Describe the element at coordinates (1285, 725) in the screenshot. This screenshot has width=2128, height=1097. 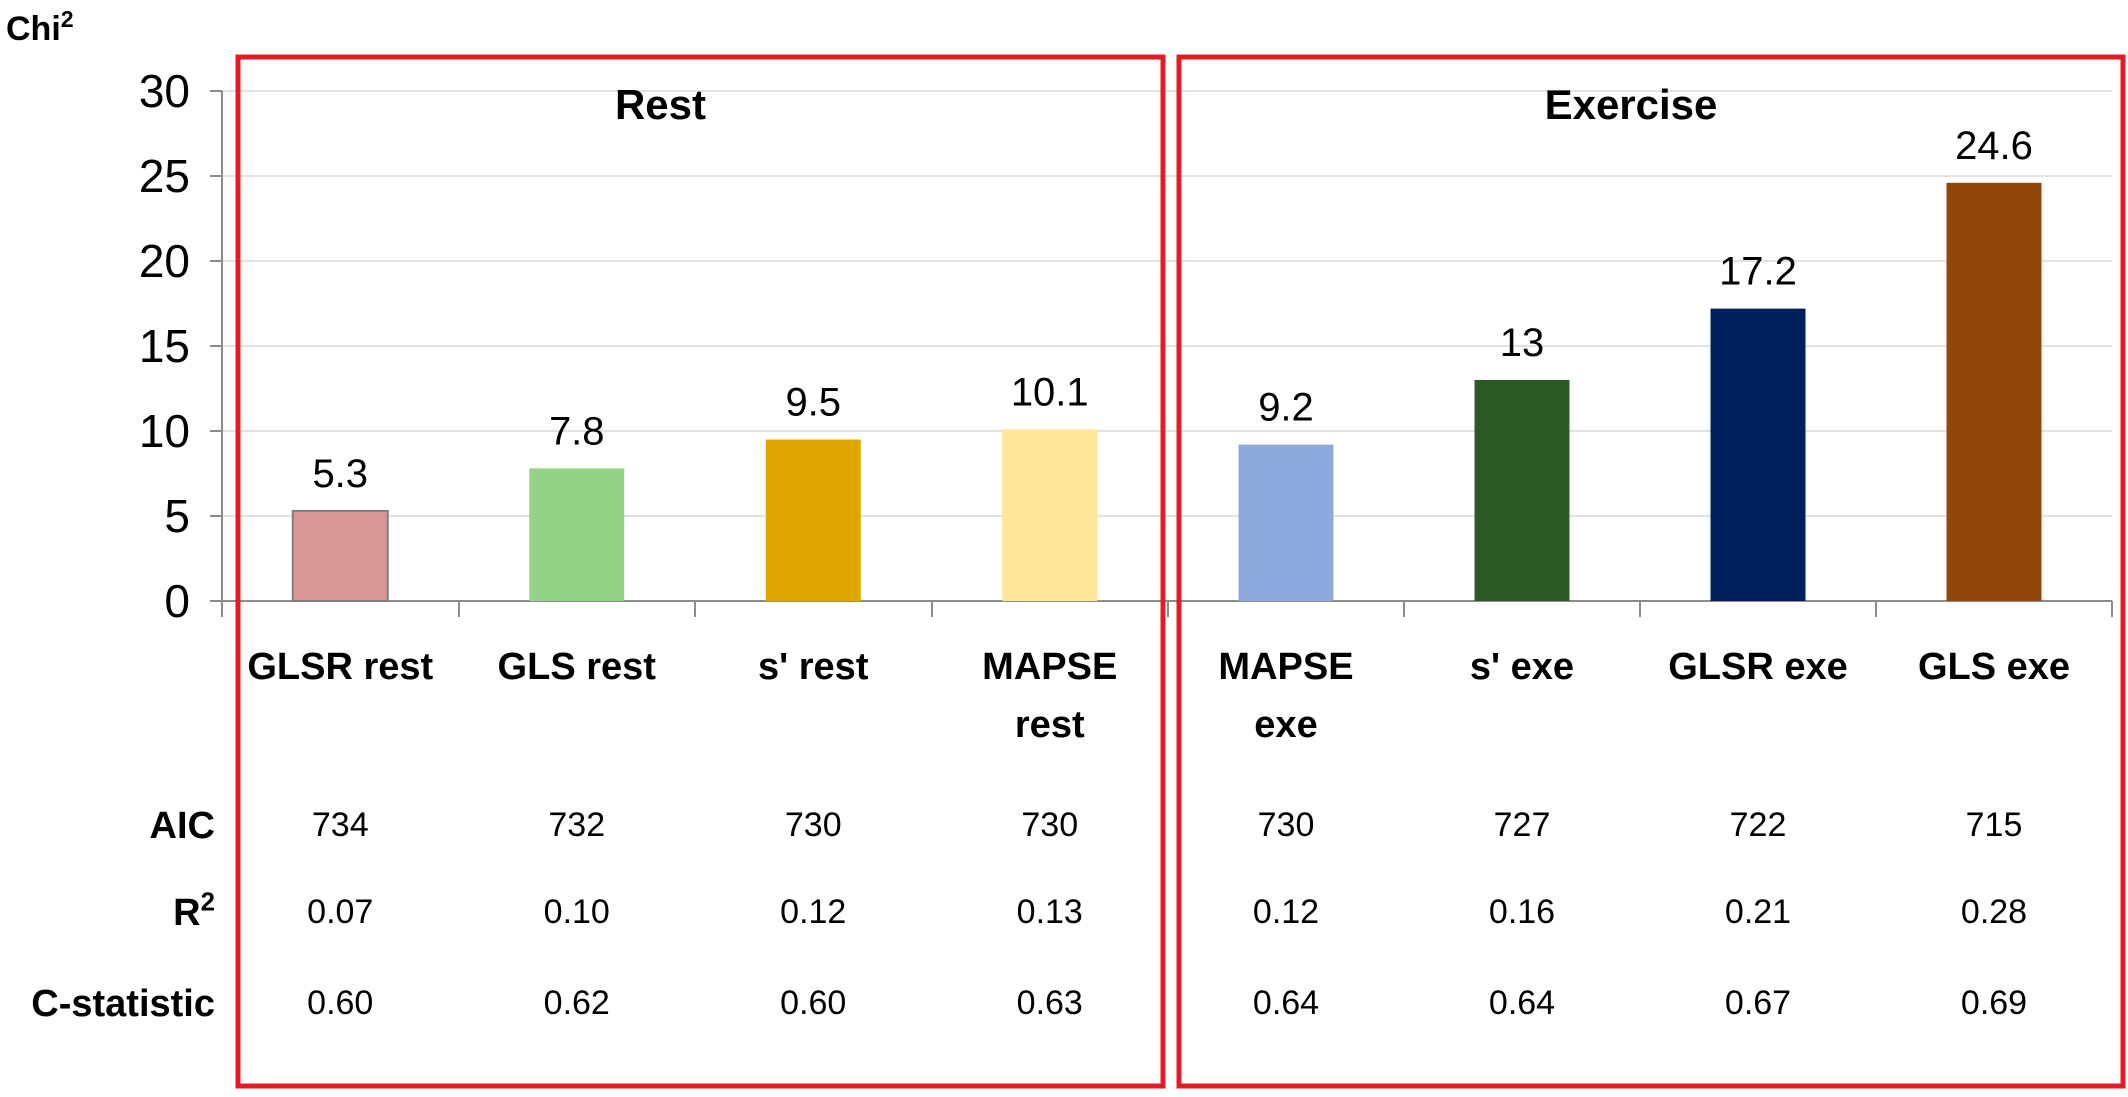
I see `category-label: exe` at that location.